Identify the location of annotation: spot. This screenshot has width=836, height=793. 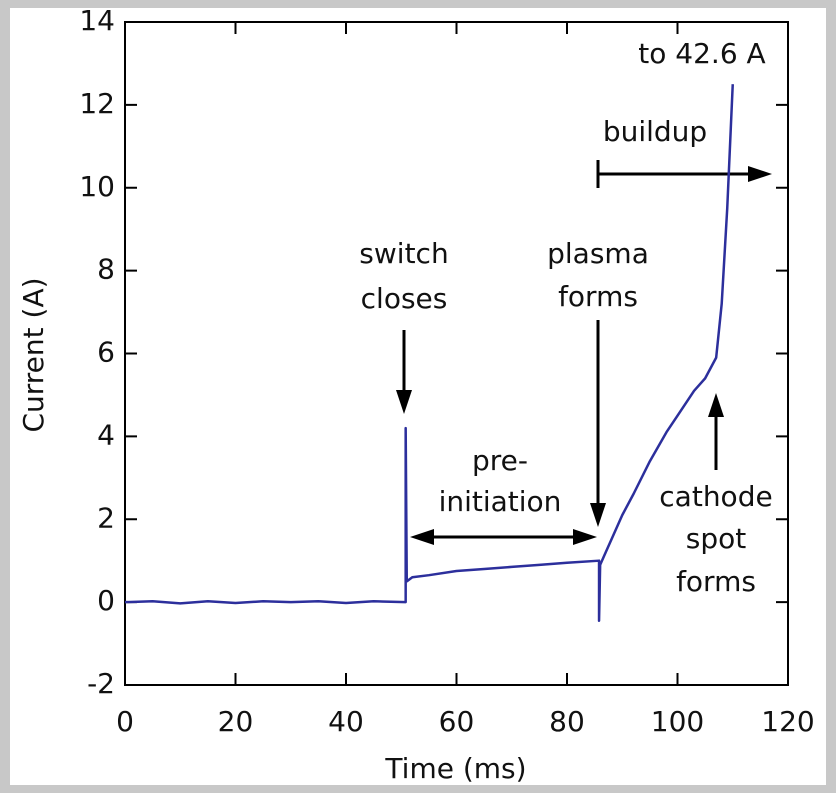
(716, 538).